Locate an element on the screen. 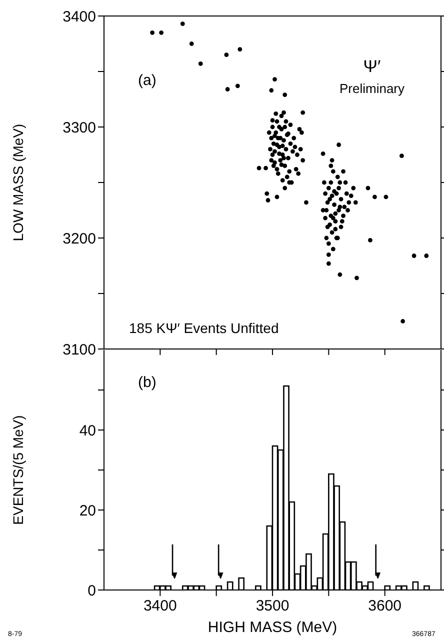 The height and width of the screenshot is (641, 444). x-tick-label: 3500 is located at coordinates (273, 606).